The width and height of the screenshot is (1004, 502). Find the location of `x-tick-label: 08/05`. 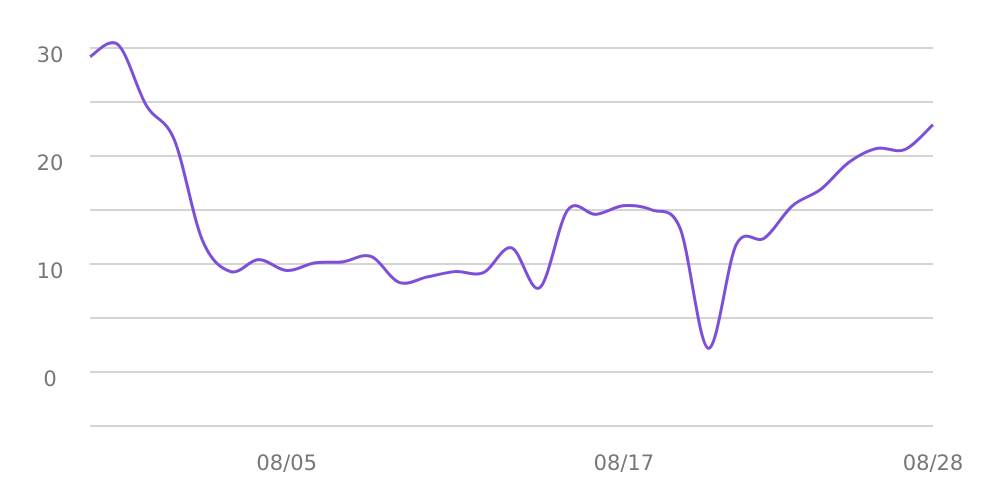

x-tick-label: 08/05 is located at coordinates (286, 463).